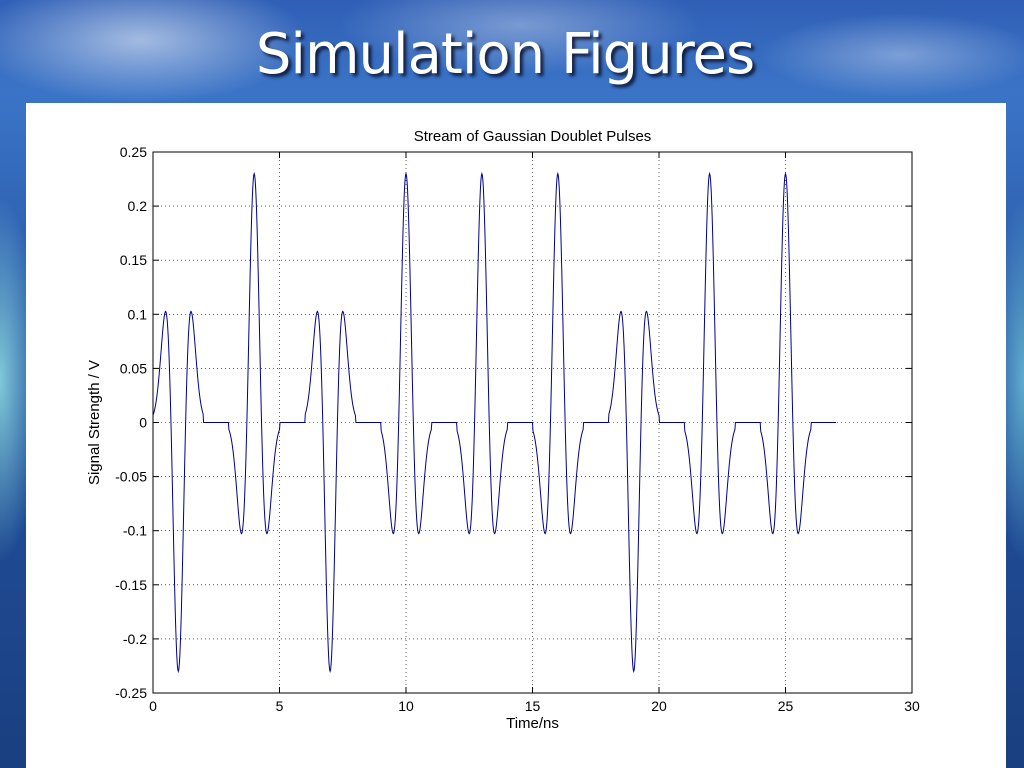  What do you see at coordinates (143, 423) in the screenshot?
I see `y-tick-label: 0` at bounding box center [143, 423].